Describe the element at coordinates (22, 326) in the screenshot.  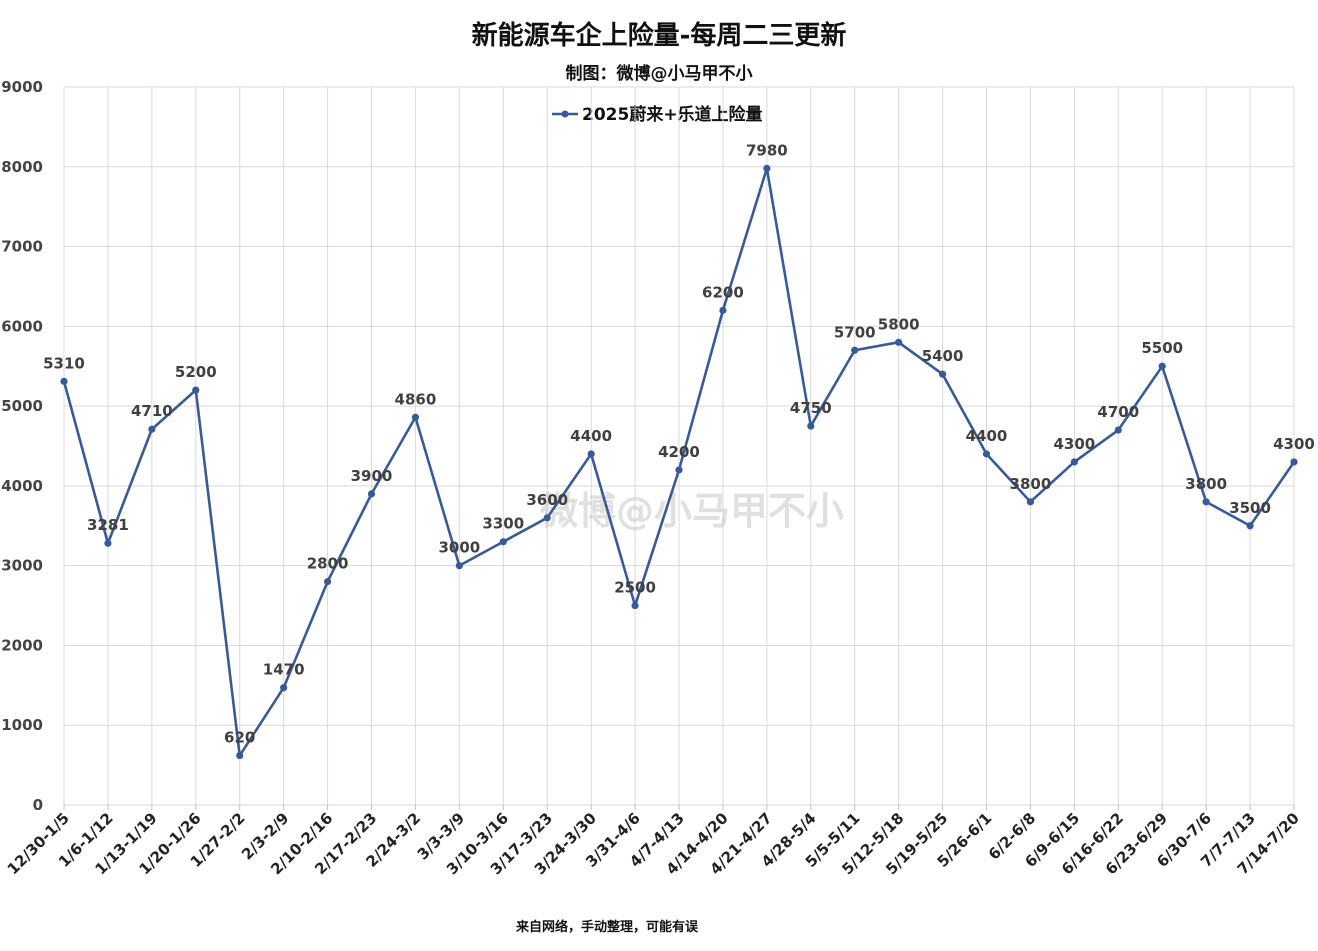
I see `y-tick-label: 6000` at that location.